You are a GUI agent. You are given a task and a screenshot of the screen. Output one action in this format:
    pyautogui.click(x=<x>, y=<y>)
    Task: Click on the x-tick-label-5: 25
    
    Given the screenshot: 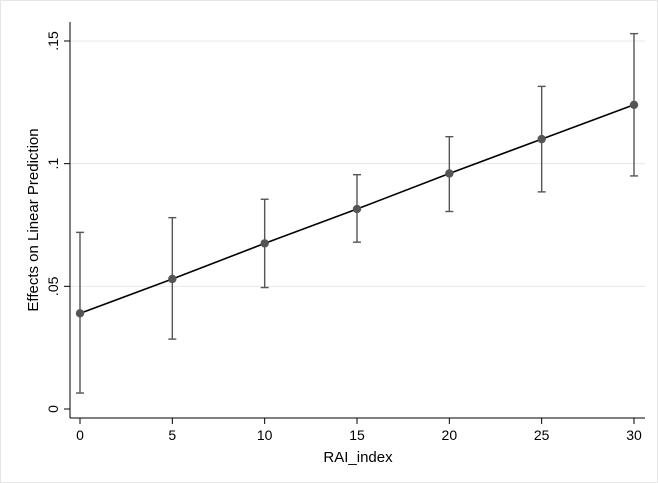 What is the action you would take?
    pyautogui.click(x=542, y=435)
    